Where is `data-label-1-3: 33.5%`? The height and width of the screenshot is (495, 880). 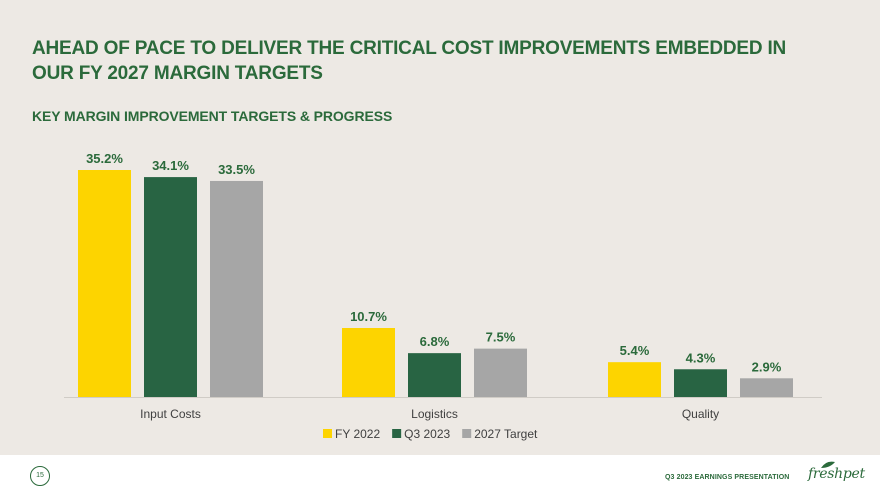 data-label-1-3: 33.5% is located at coordinates (236, 169).